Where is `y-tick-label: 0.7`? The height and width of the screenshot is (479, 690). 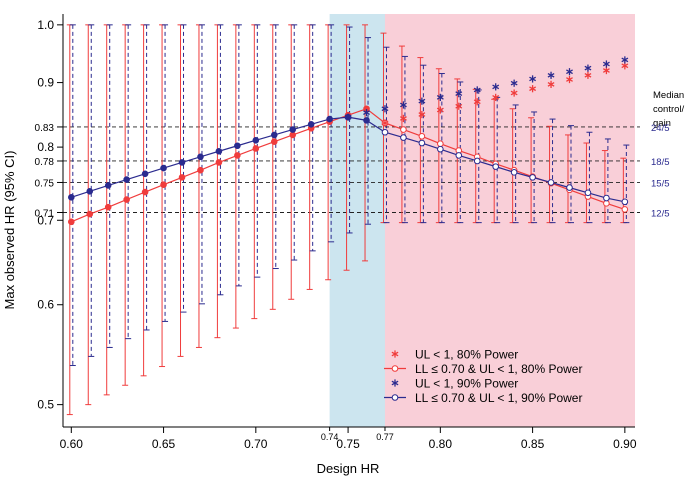
y-tick-label: 0.7 is located at coordinates (45, 220).